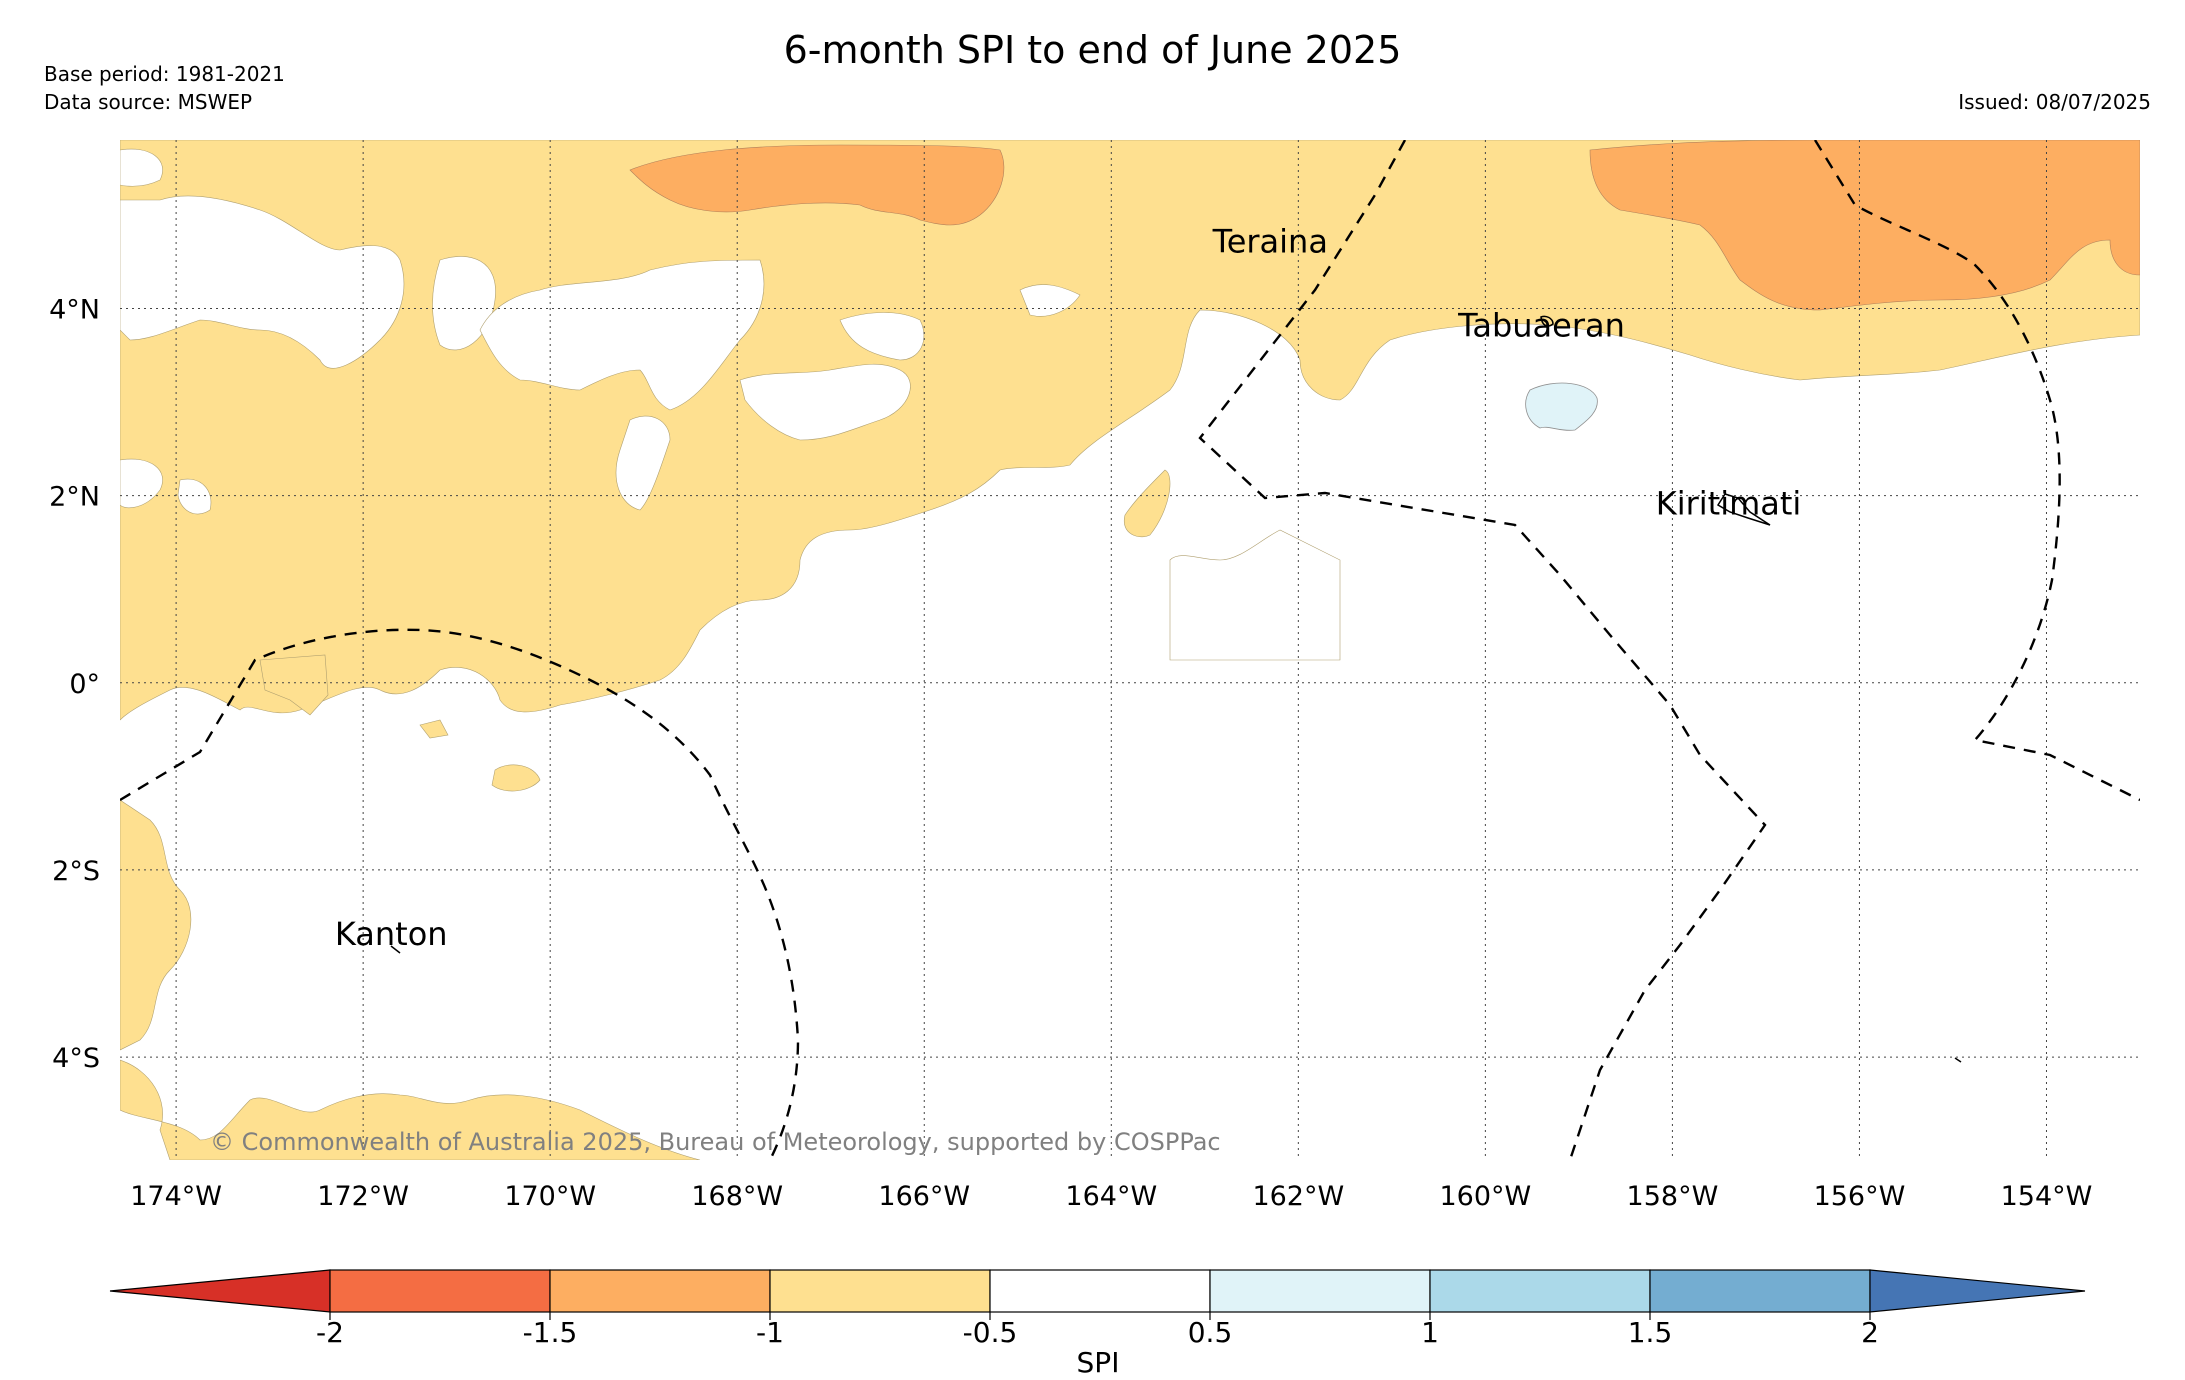  What do you see at coordinates (1098, 1362) in the screenshot?
I see `colorbar-label: SPI` at bounding box center [1098, 1362].